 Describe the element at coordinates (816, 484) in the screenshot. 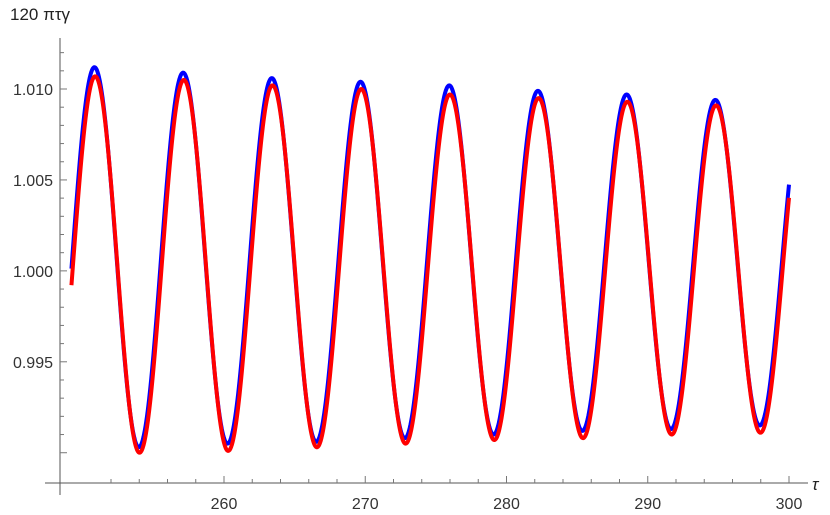

I see `x-axis-label: τ` at that location.